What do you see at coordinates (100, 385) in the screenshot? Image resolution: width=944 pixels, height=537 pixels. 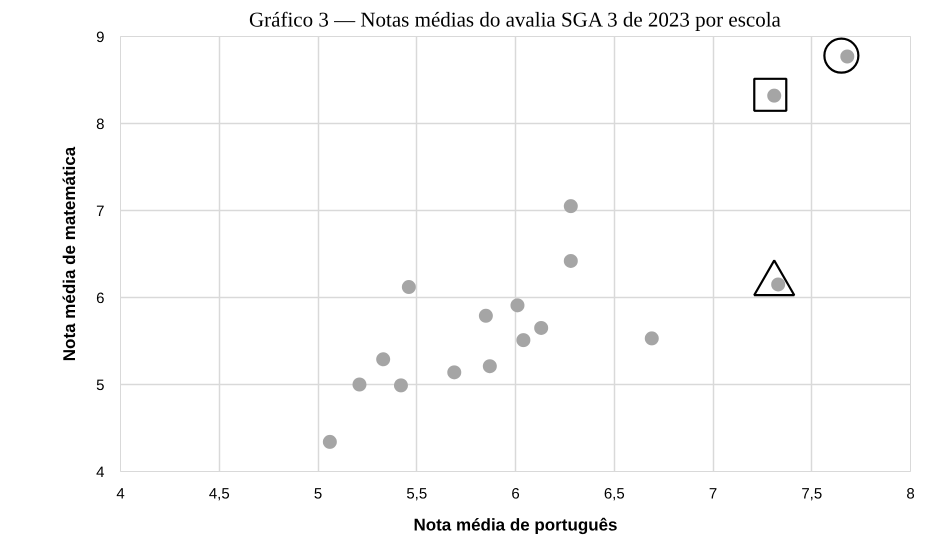 I see `y-tick-label: 5` at bounding box center [100, 385].